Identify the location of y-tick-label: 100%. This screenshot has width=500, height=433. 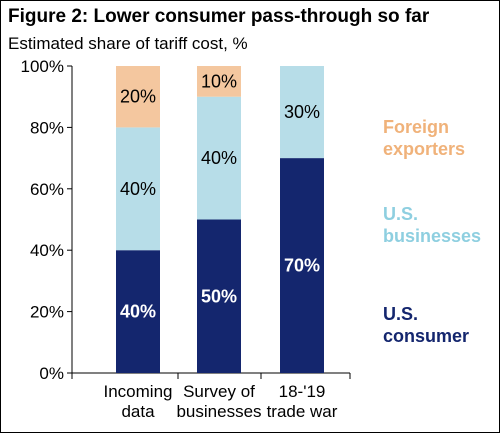
(42, 66).